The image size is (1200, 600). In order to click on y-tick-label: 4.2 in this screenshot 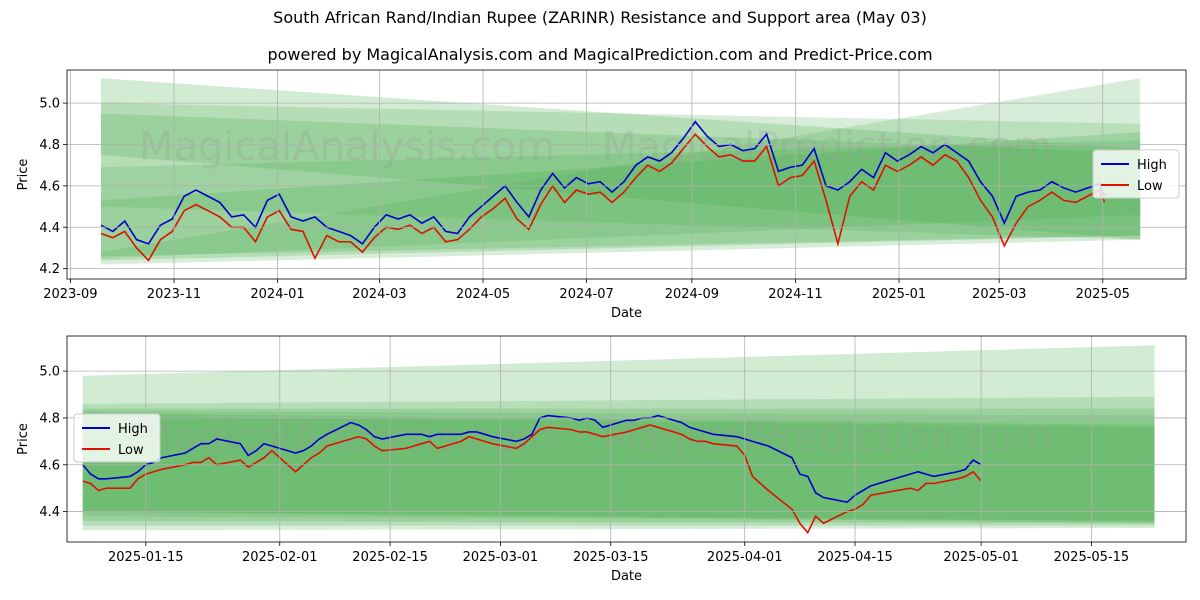, I will do `click(49, 269)`.